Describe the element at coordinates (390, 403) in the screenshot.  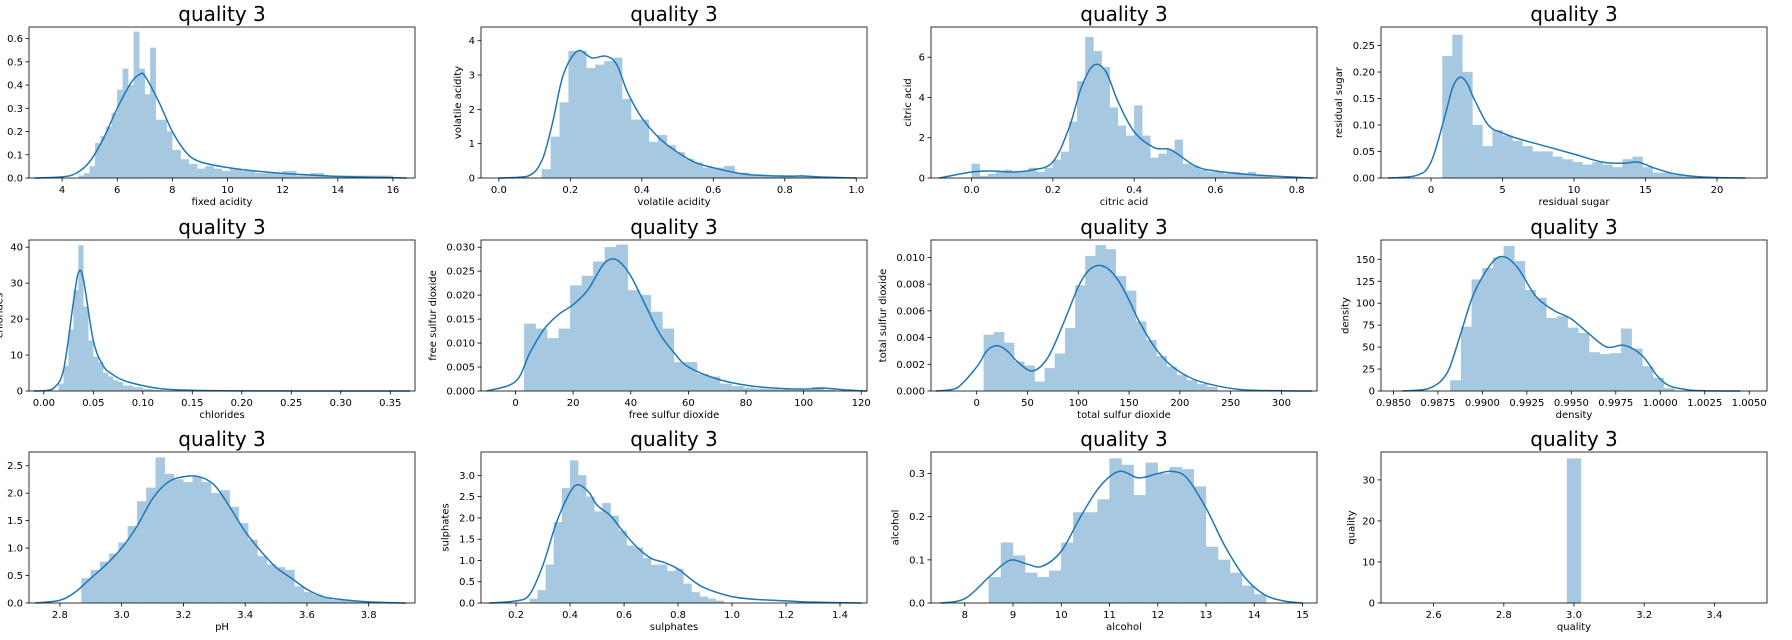
I see `x-tick-label: 0.35` at that location.